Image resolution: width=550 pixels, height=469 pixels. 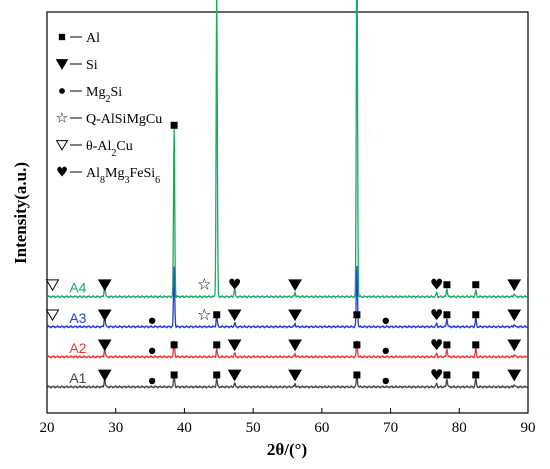 What do you see at coordinates (459, 428) in the screenshot?
I see `x-tick-label: 80` at bounding box center [459, 428].